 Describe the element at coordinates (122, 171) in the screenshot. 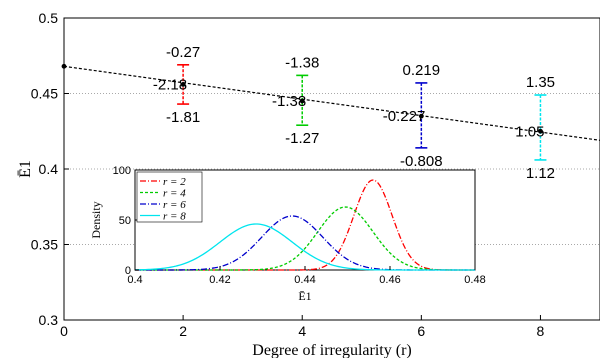

I see `inset-y-tick-label: 100` at that location.